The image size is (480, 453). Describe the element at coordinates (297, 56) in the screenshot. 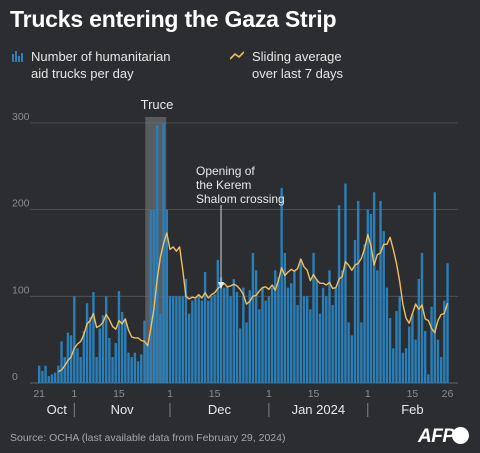

I see `legend-average-line1: Sliding average` at that location.